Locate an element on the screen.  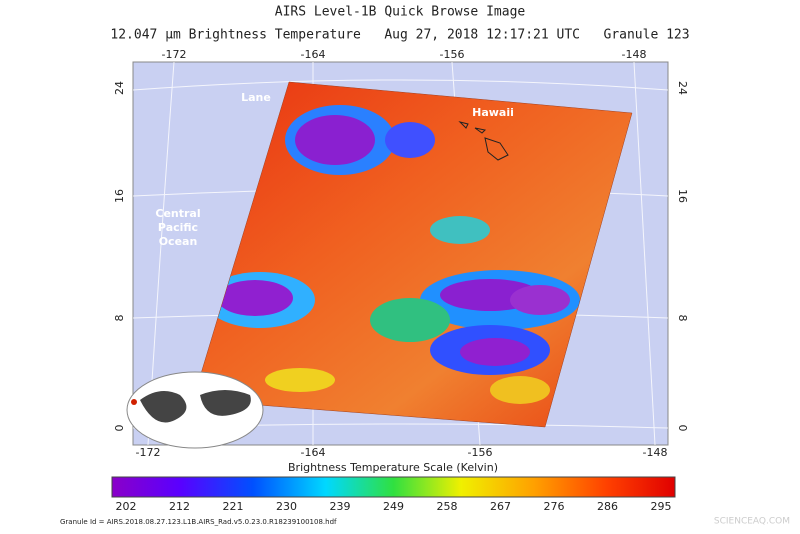
colorbar-title: Brightness Temperature Scale (Kelvin) is located at coordinates (393, 467).